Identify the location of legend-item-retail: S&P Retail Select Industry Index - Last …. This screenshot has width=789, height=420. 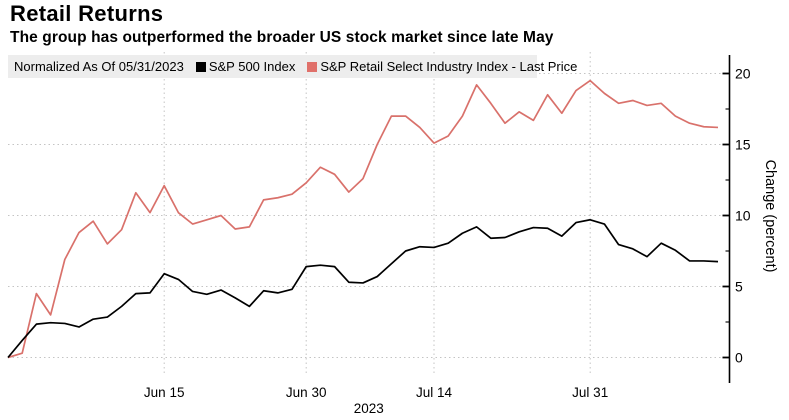
(442, 66).